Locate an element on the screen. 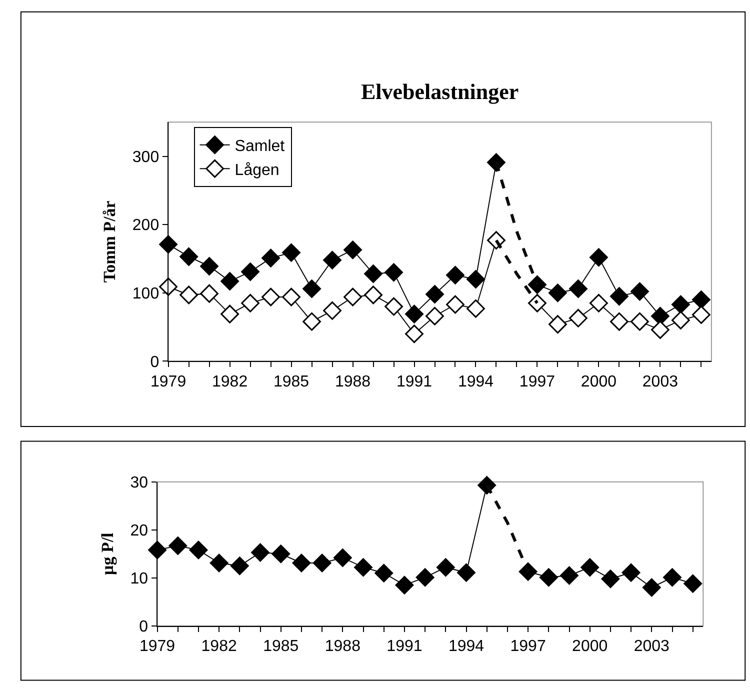 The image size is (750, 700). y-tick-label: 300 is located at coordinates (146, 157).